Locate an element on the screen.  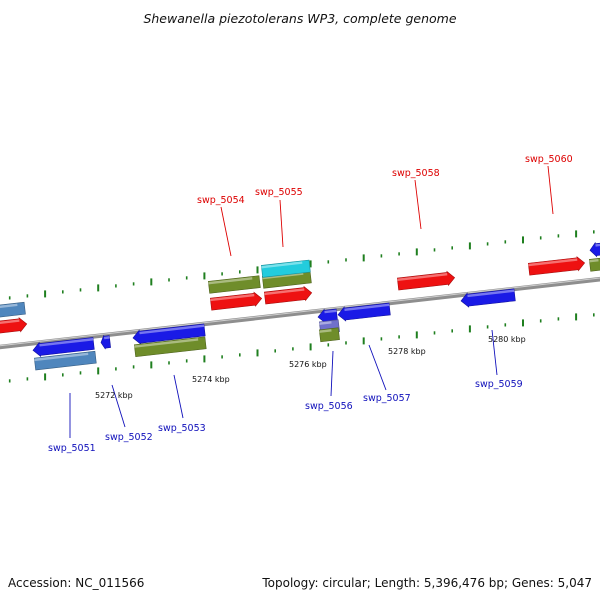
cds-swp-5053-gloss is located at coordinates (172, 329).